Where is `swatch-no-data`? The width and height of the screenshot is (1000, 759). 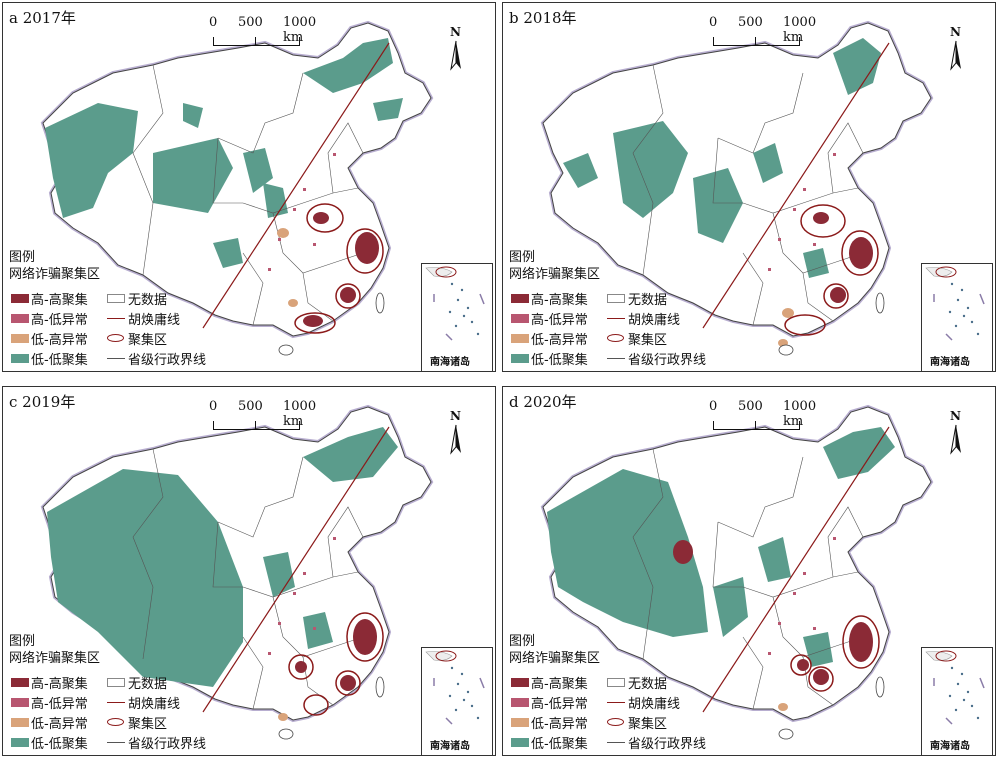
swatch-no-data is located at coordinates (116, 298).